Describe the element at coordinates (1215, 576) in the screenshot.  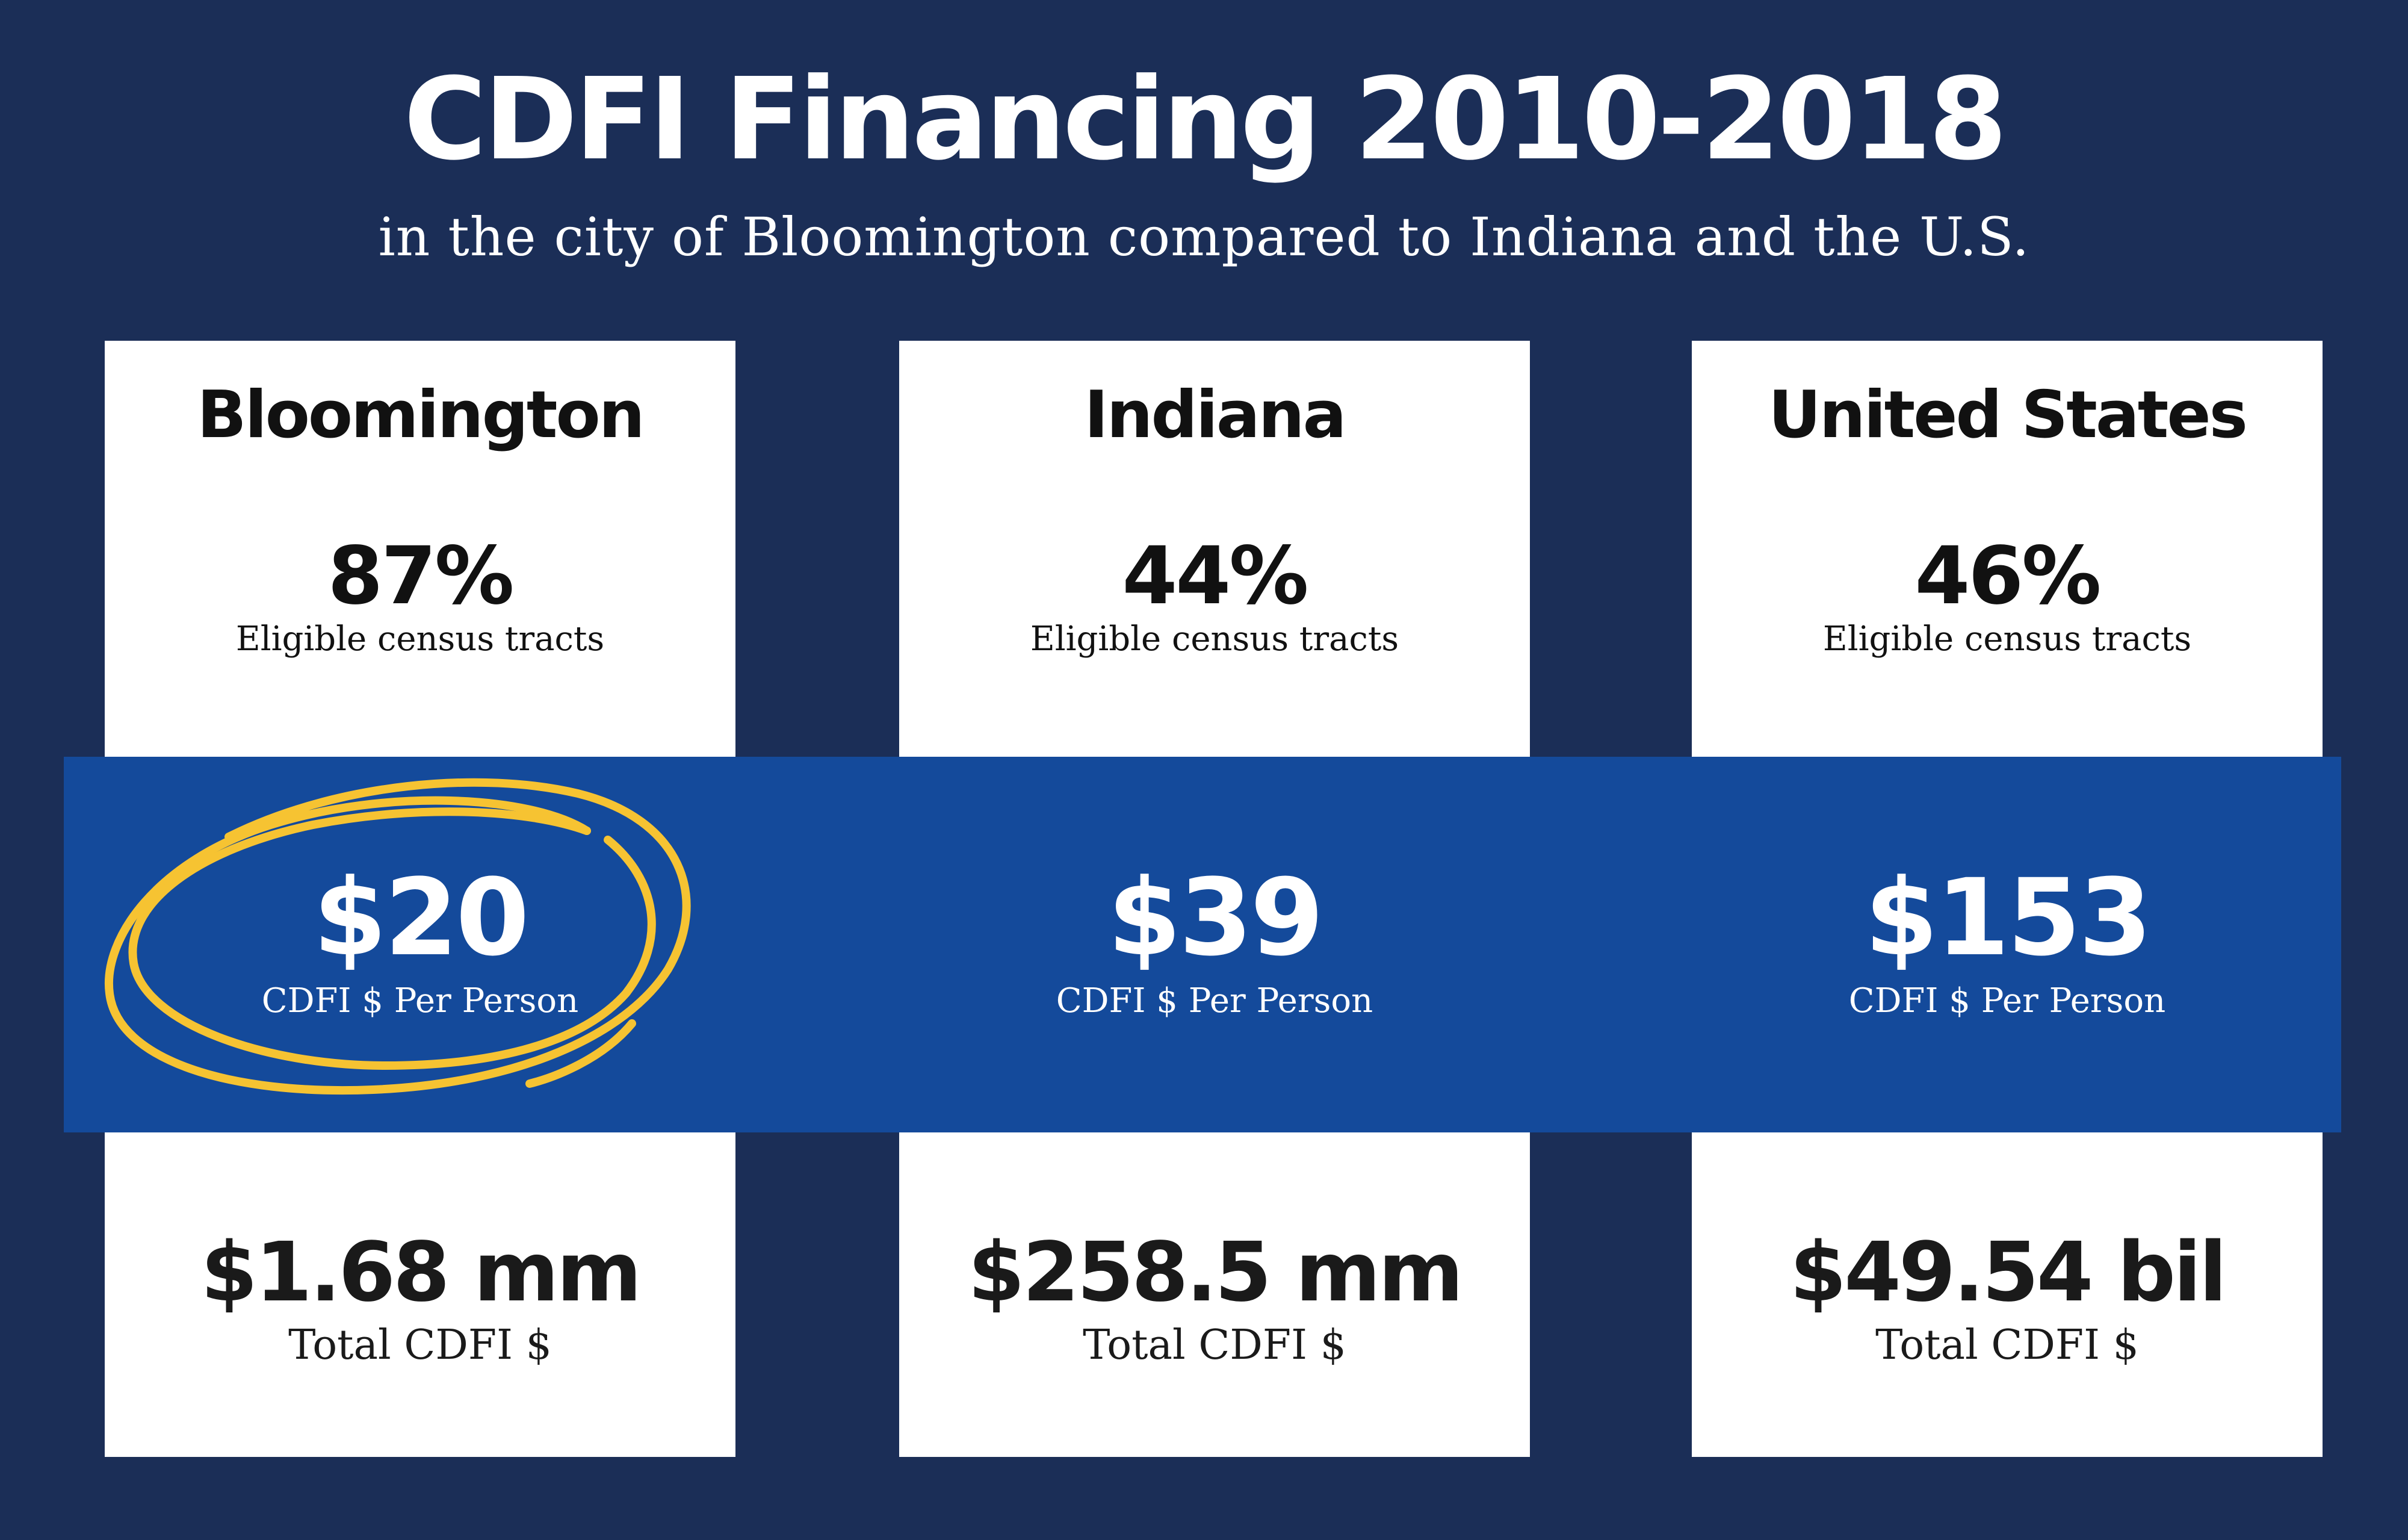
I see `eligible-percent: 44%` at that location.